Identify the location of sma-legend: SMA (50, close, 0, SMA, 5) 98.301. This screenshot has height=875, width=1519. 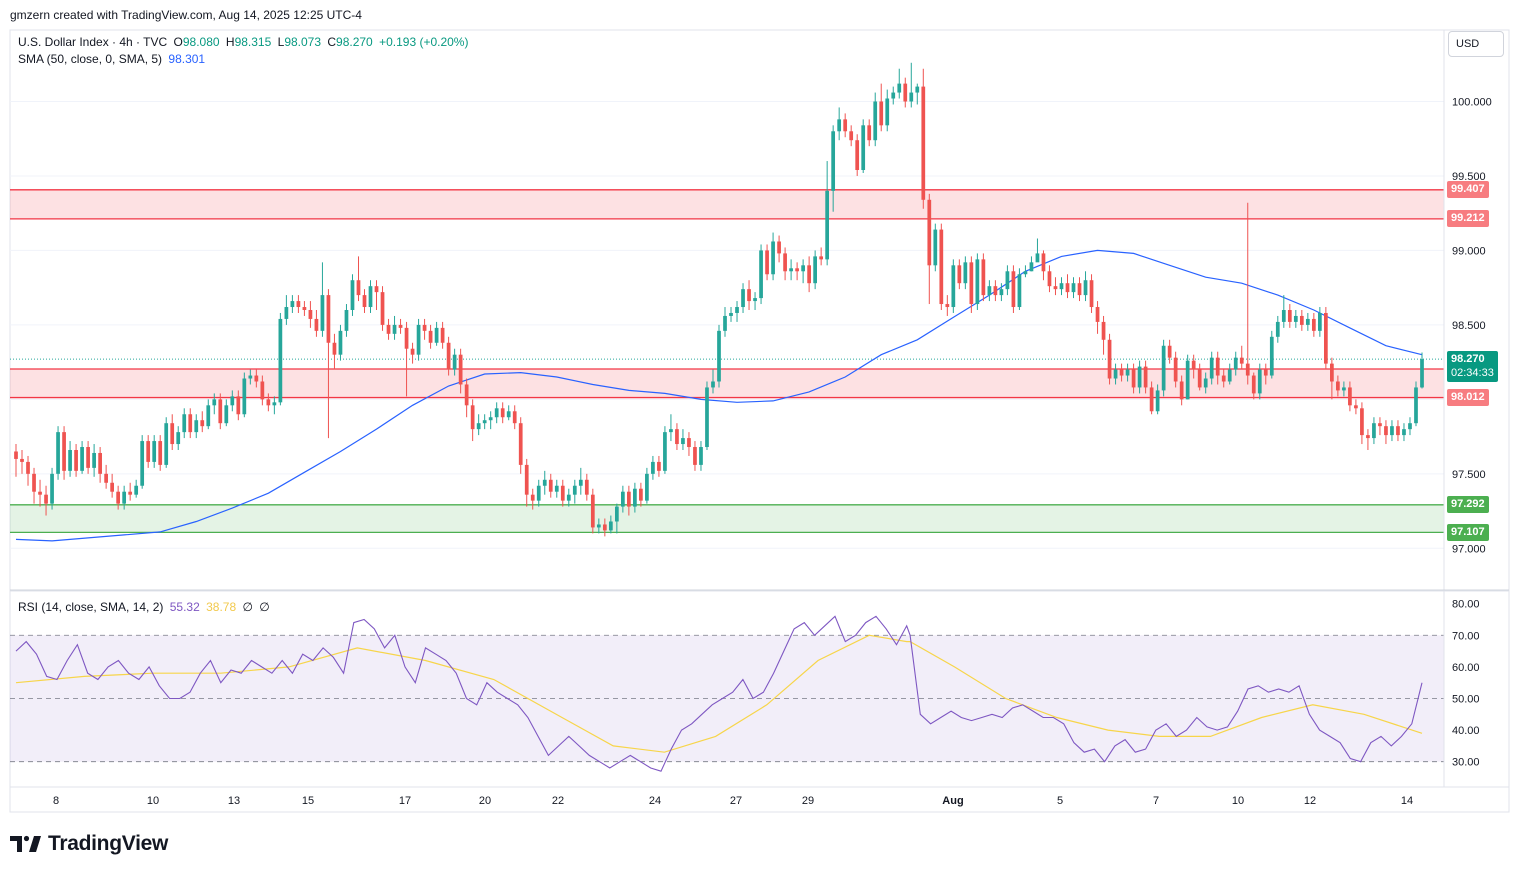
(113, 59).